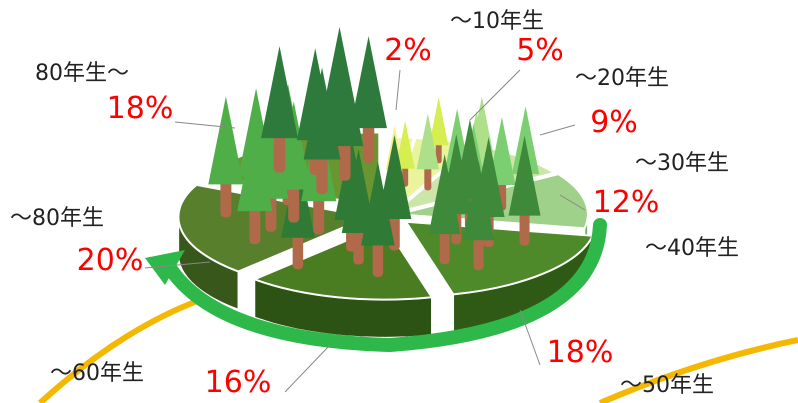 This screenshot has height=403, width=798. Describe the element at coordinates (110, 260) in the screenshot. I see `slice-percent-label: 20%` at that location.